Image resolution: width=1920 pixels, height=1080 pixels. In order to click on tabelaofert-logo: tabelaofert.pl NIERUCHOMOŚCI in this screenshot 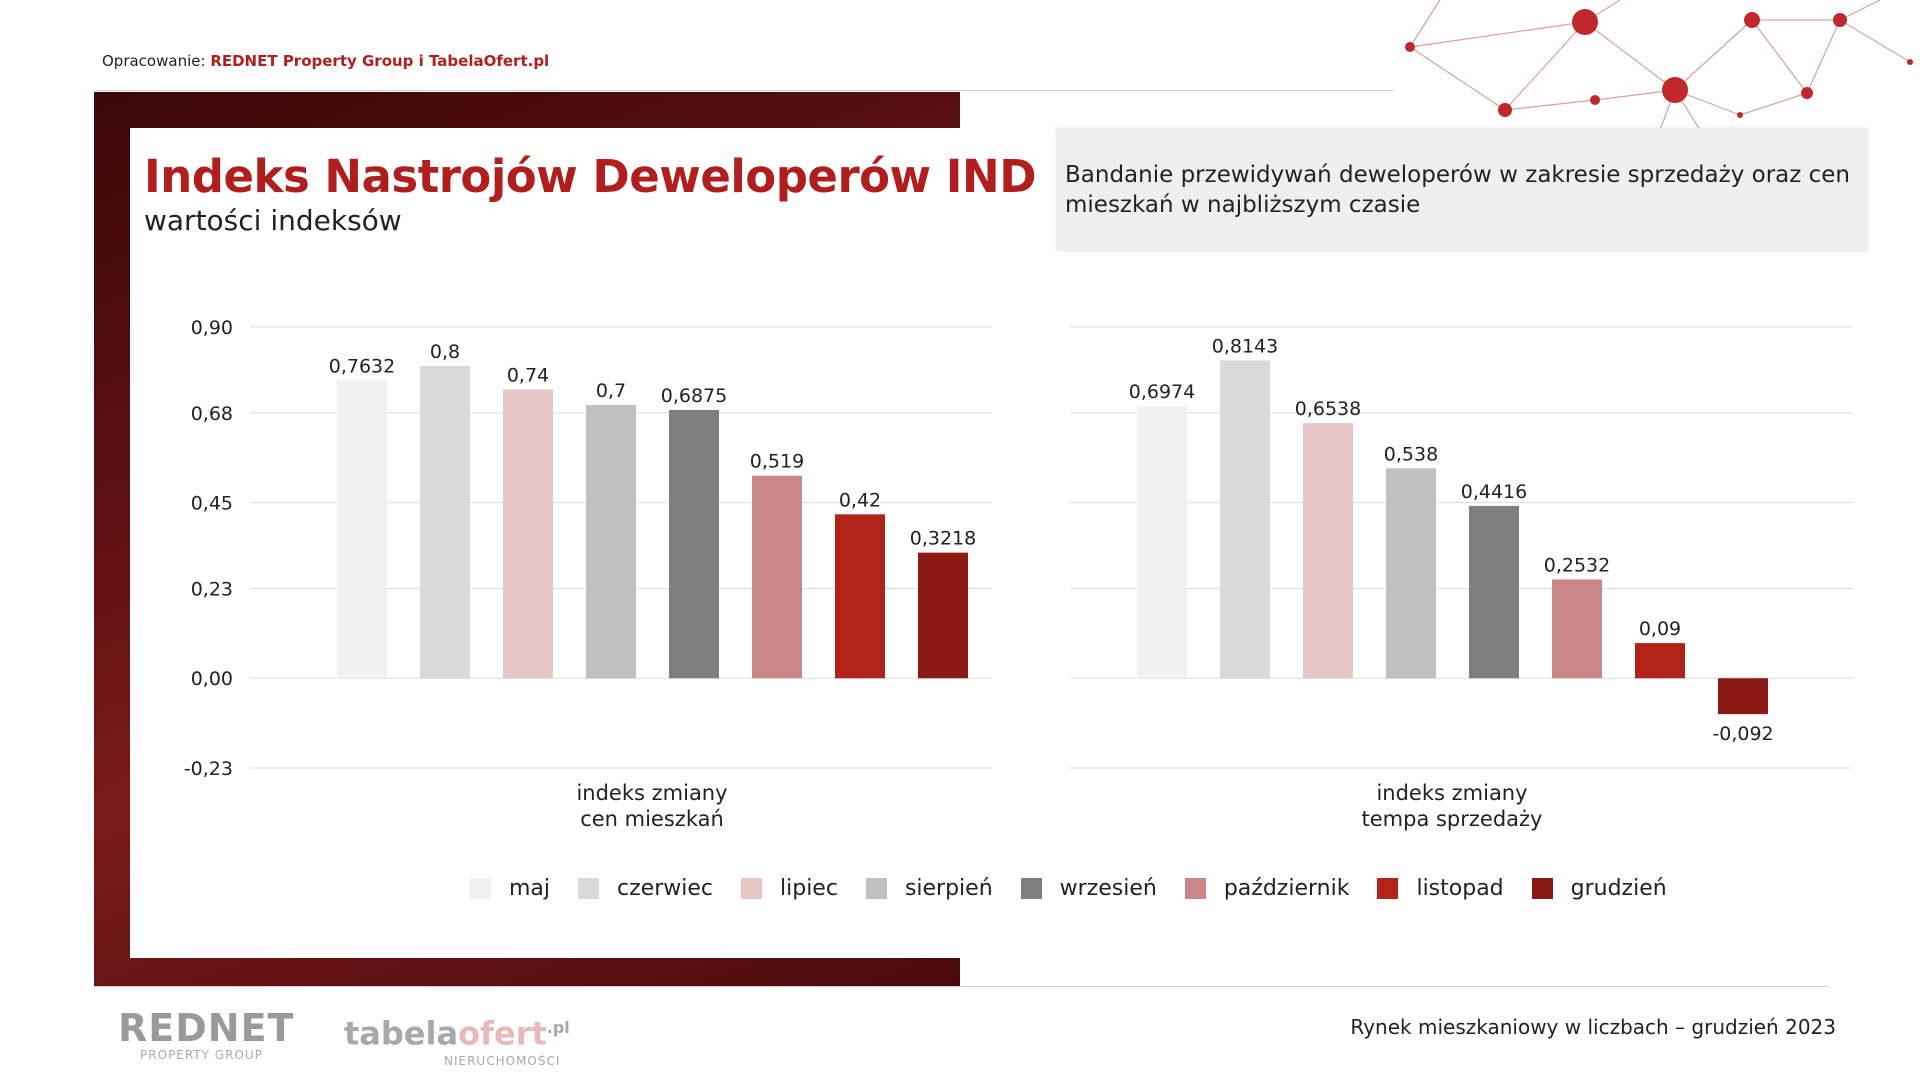, I will do `click(457, 1038)`.